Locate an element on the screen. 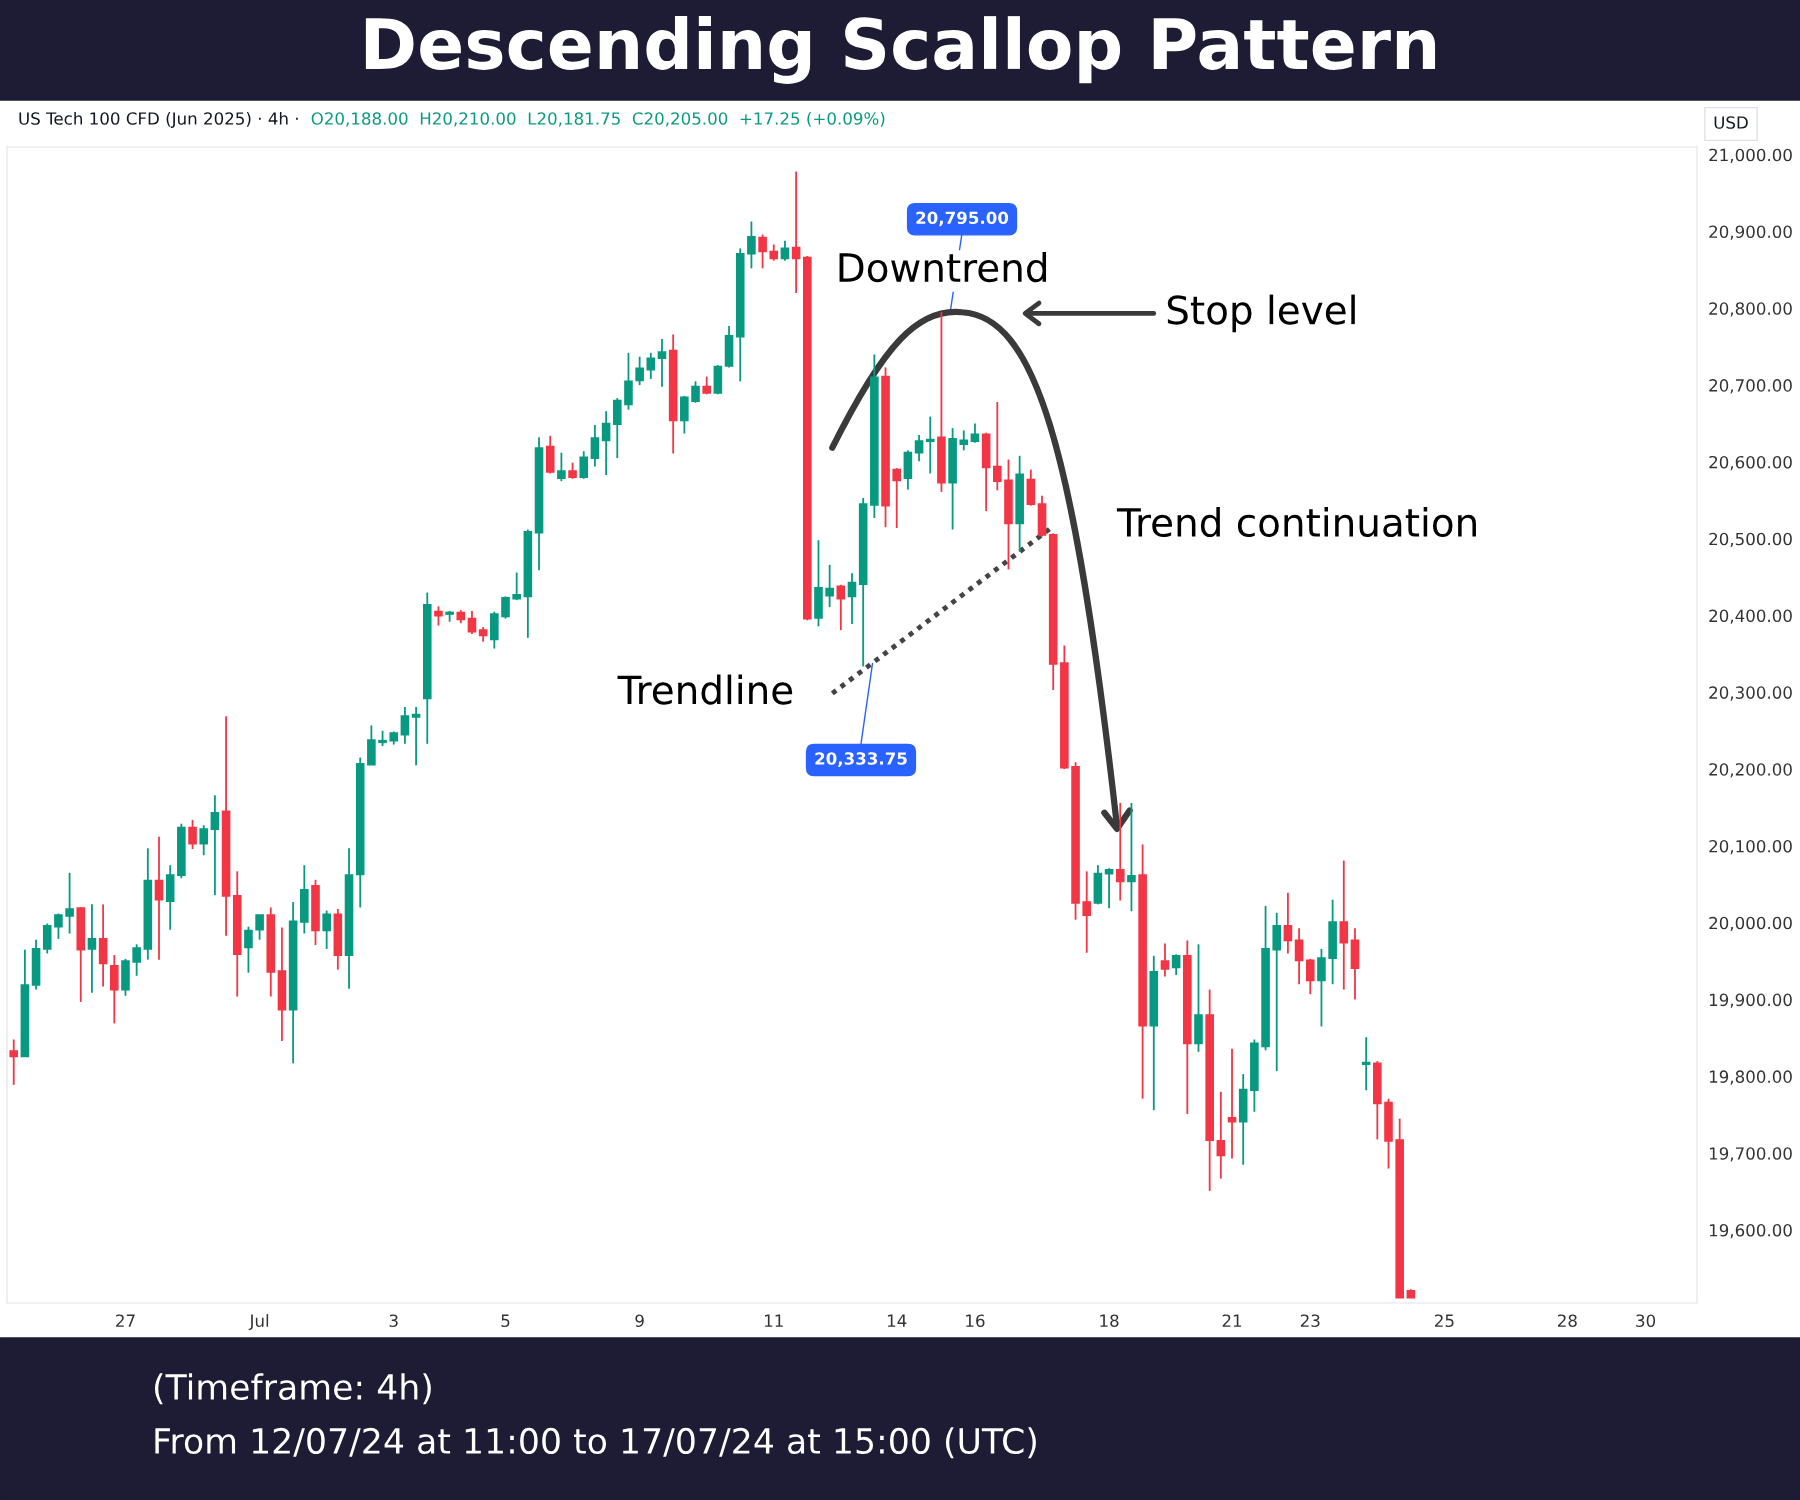 The height and width of the screenshot is (1500, 1800). y-tick-label: 20,500.00 is located at coordinates (1750, 539).